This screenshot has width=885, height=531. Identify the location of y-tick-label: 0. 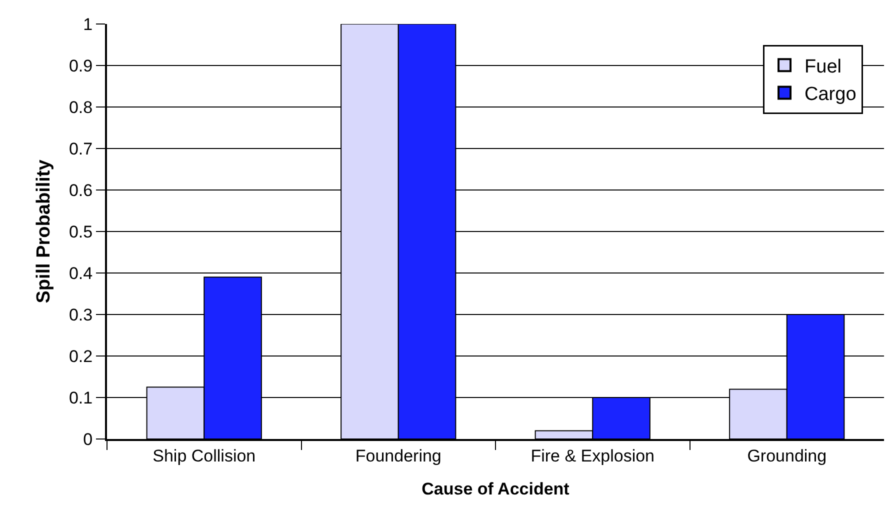
(88, 439).